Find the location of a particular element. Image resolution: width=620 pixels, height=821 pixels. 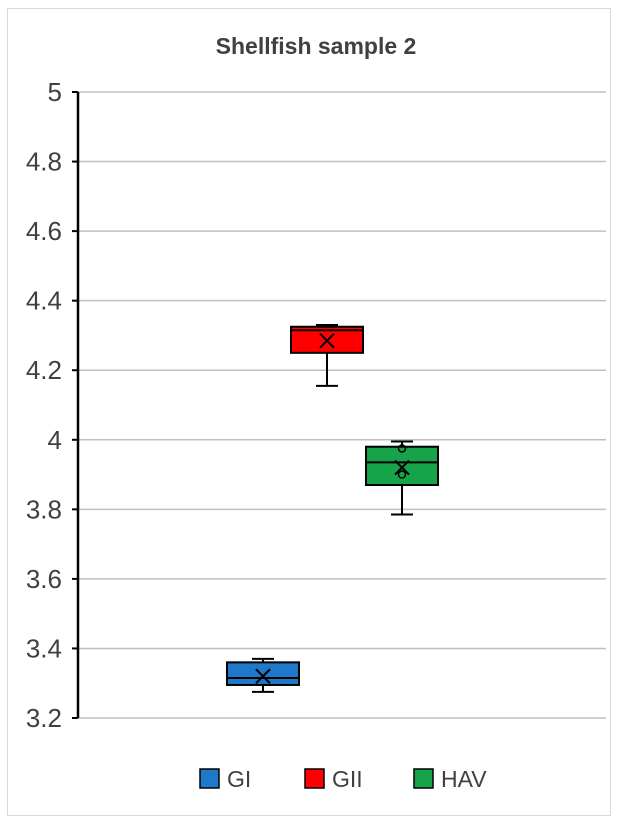

iqr-box is located at coordinates (263, 673).